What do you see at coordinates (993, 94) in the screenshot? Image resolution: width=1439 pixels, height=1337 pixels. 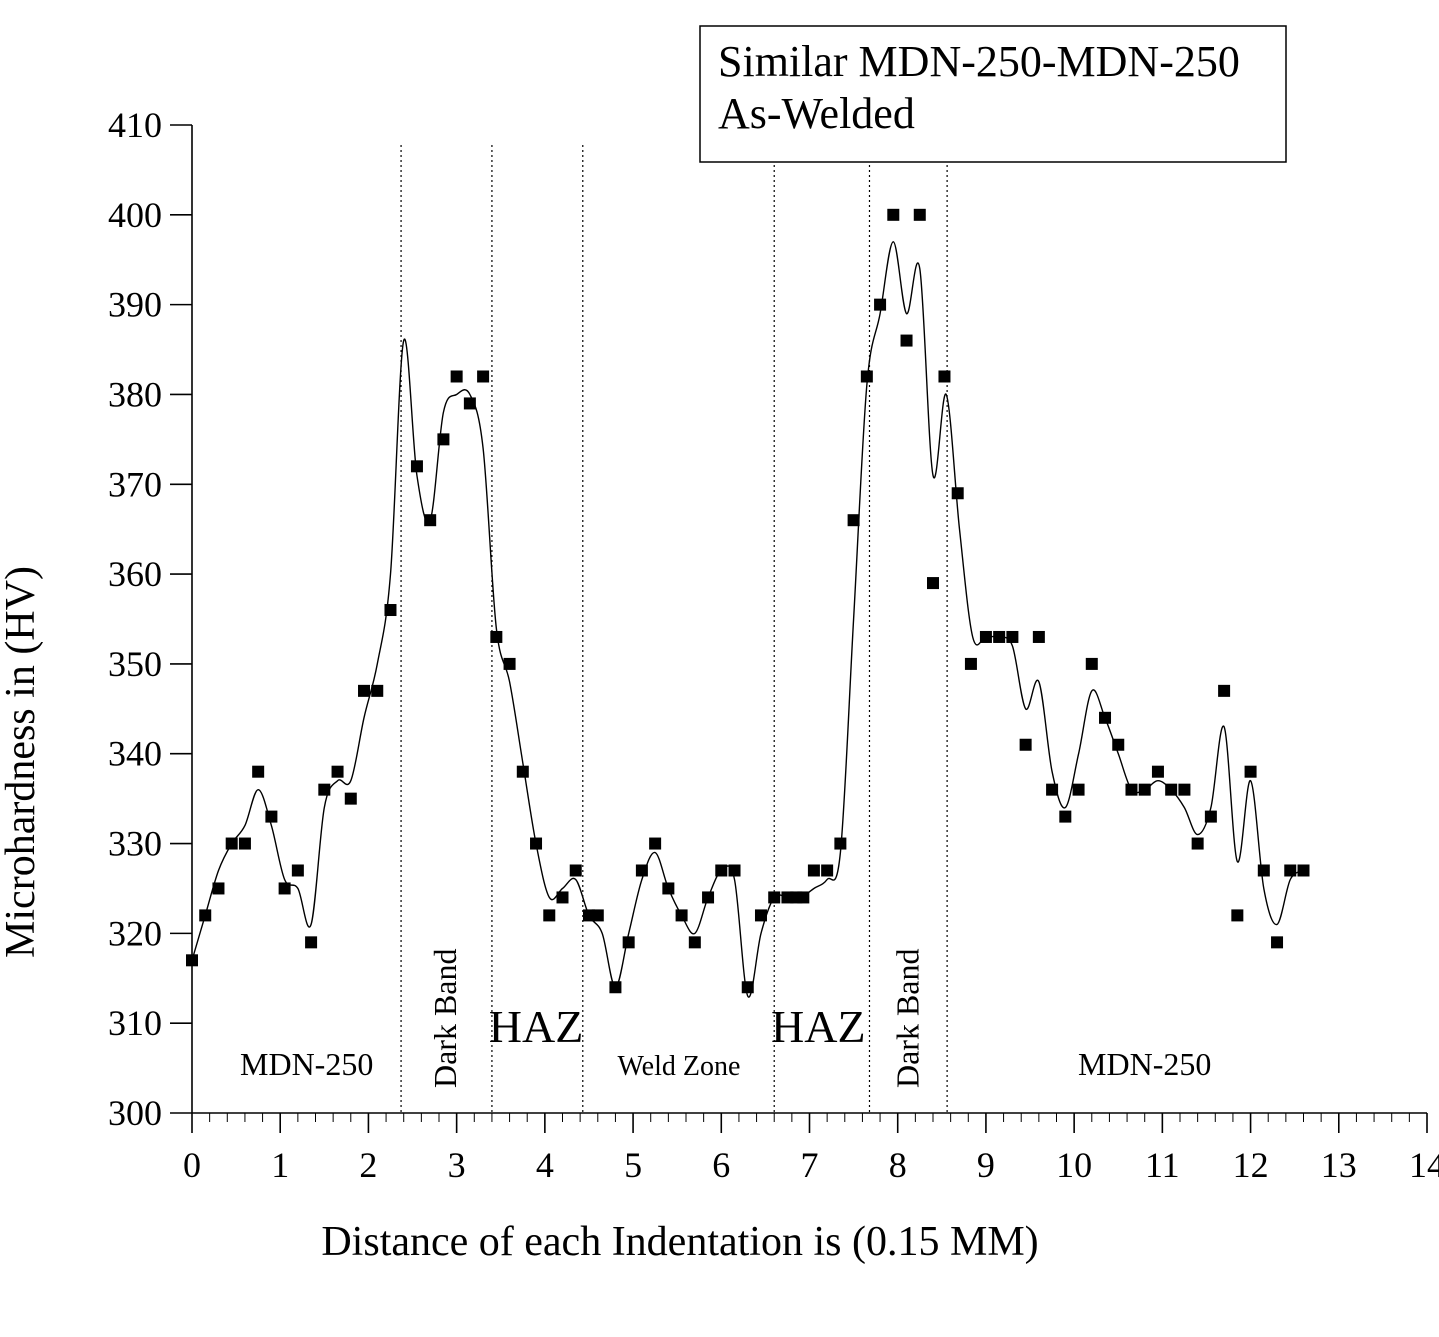 I see `legend-box: Similar MDN-250-MDN-250 As-Welded` at bounding box center [993, 94].